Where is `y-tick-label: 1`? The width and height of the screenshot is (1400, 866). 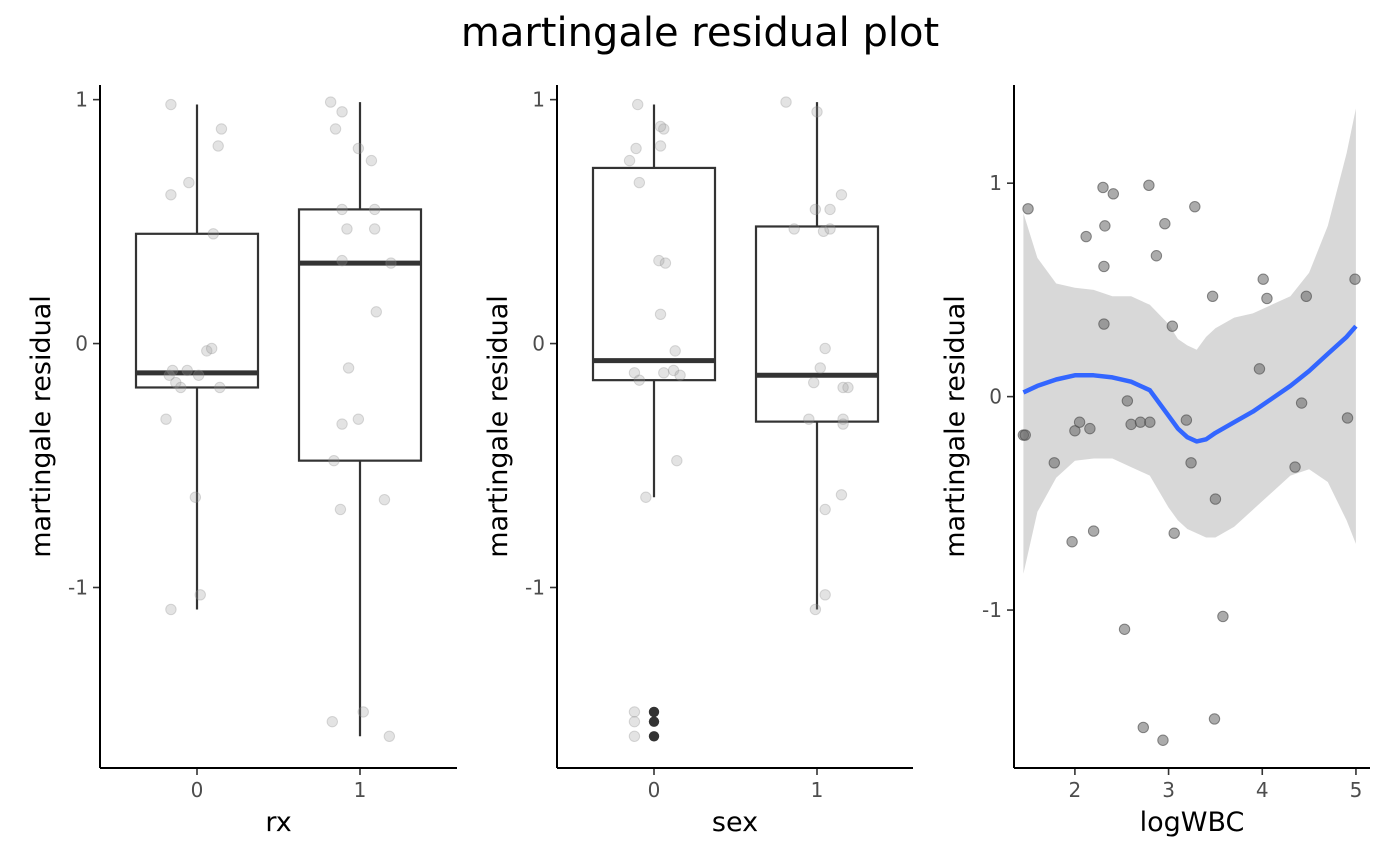
y-tick-label: 1 is located at coordinates (81, 100).